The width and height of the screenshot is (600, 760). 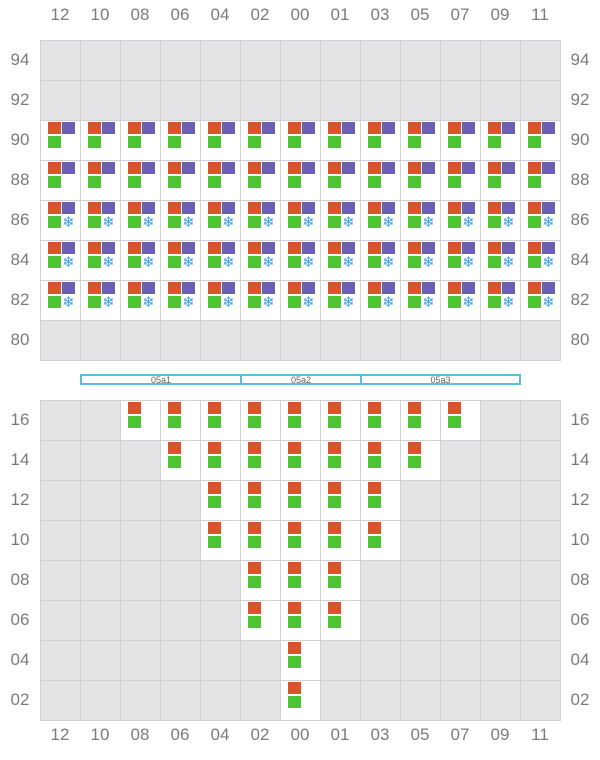 What do you see at coordinates (161, 379) in the screenshot?
I see `hatch-cover: 05a1` at bounding box center [161, 379].